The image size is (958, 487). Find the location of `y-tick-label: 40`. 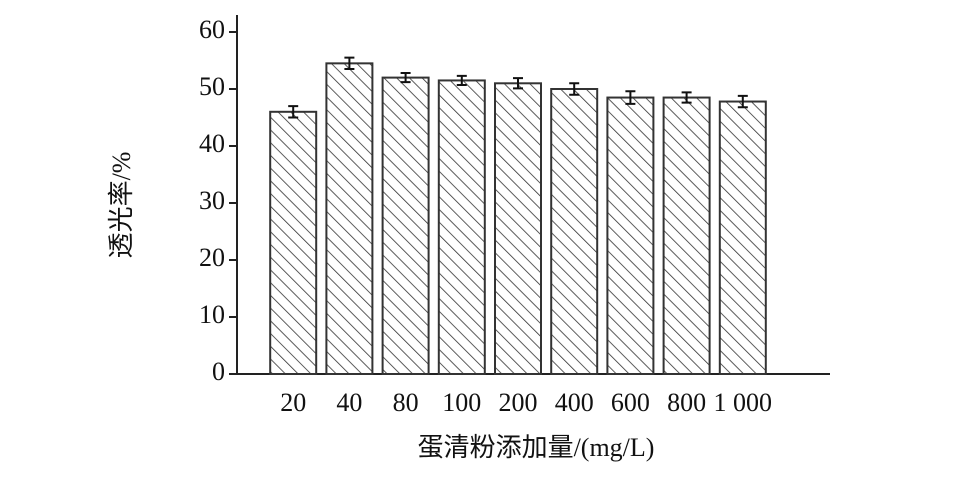

y-tick-label: 40 is located at coordinates (212, 143).